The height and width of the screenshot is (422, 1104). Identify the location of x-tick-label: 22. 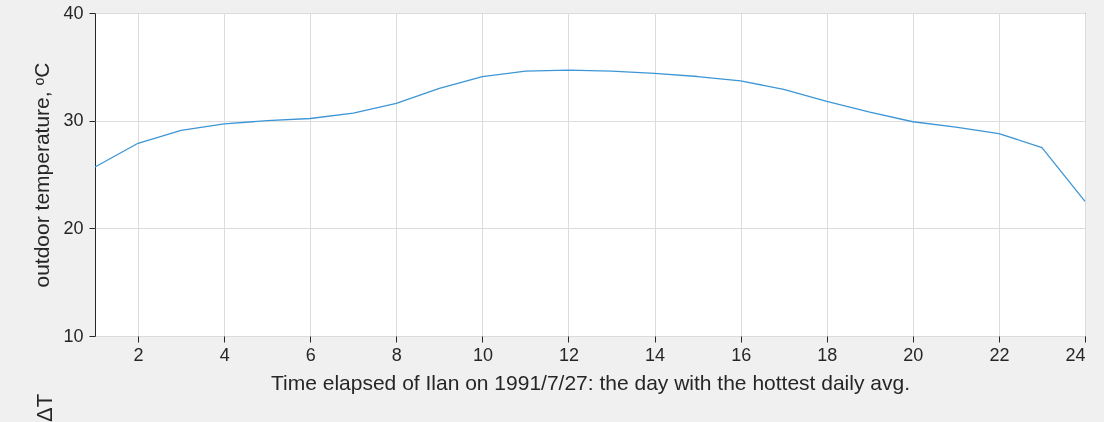
(999, 354).